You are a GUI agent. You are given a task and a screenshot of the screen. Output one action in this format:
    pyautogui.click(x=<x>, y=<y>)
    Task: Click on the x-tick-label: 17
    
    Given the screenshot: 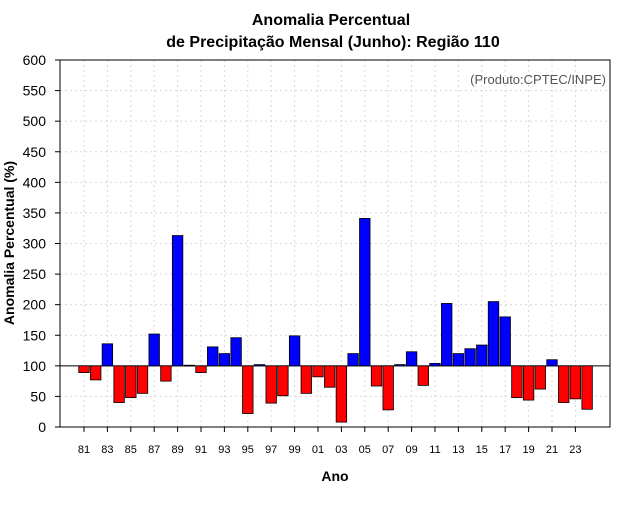 What is the action you would take?
    pyautogui.click(x=505, y=450)
    